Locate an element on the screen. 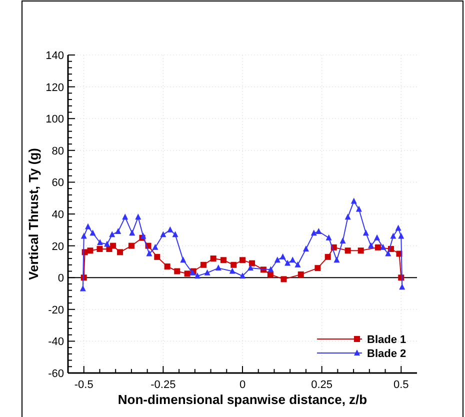 This screenshot has width=465, height=417. legend-label: Blade 1 is located at coordinates (386, 340).